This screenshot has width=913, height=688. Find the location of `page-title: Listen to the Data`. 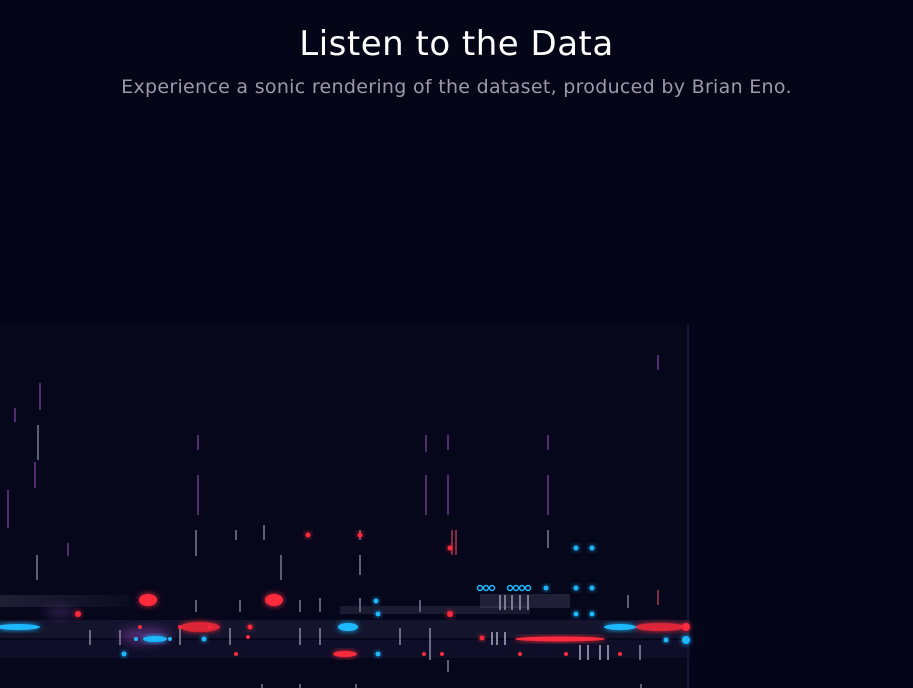

page-title: Listen to the Data is located at coordinates (456, 44).